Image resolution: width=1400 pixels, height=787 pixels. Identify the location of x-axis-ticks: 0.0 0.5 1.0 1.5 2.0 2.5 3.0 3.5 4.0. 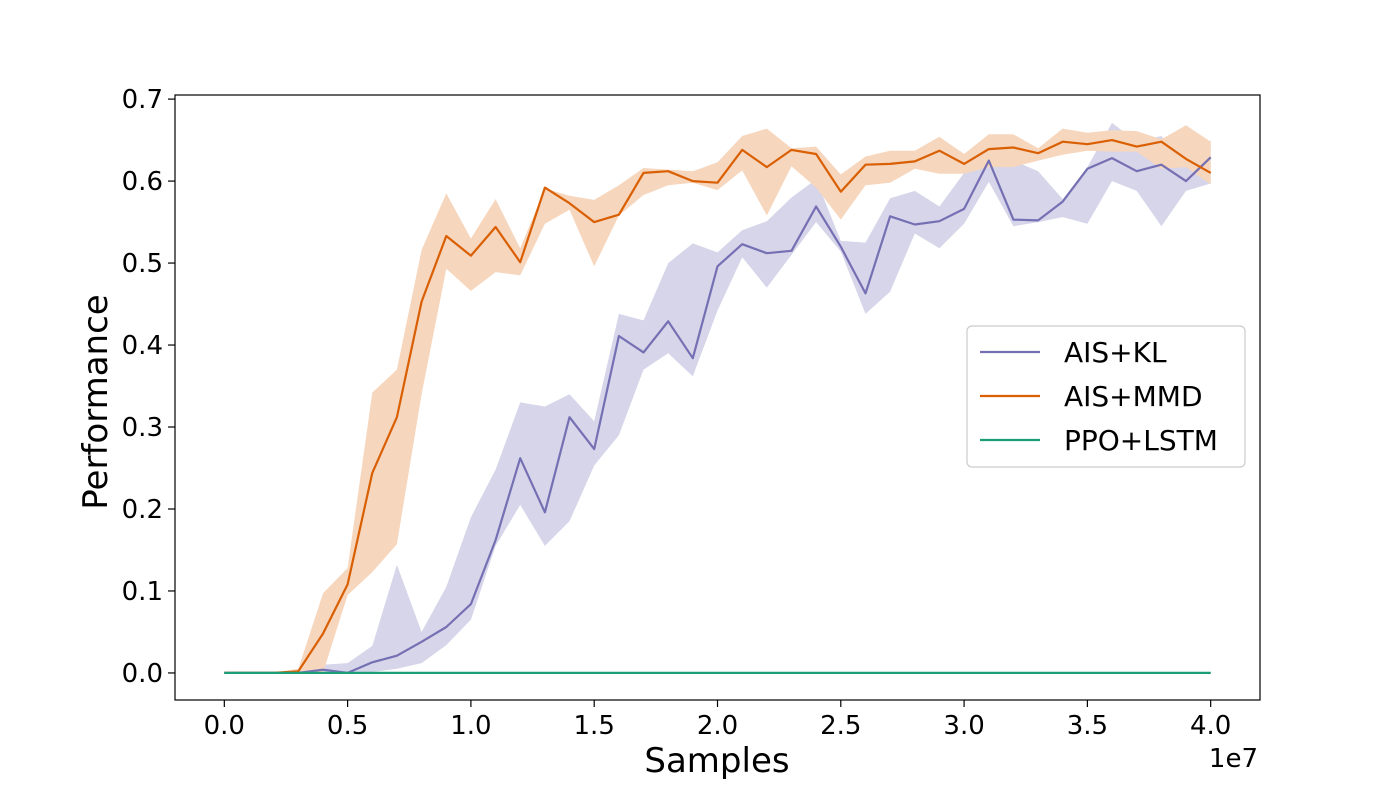
(717, 720).